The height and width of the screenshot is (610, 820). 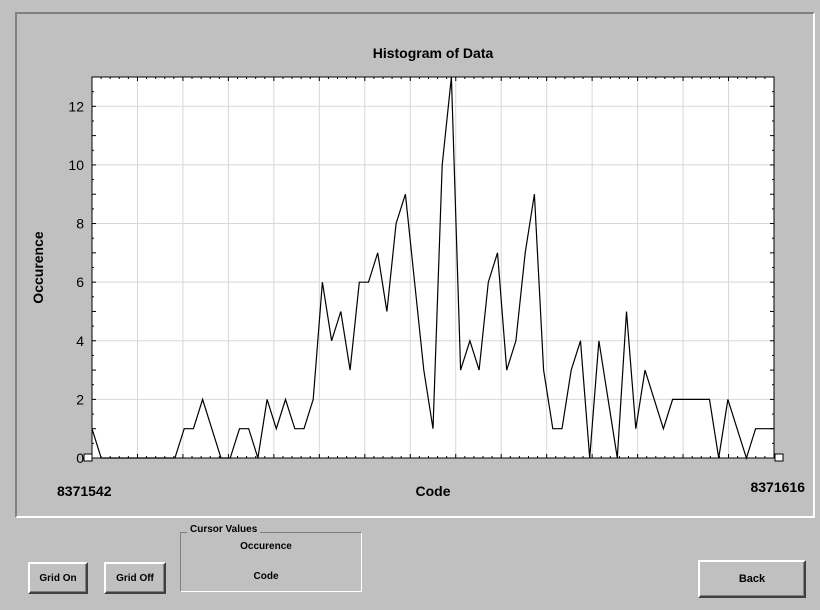 I want to click on y-tick-label: 4, so click(x=80, y=341).